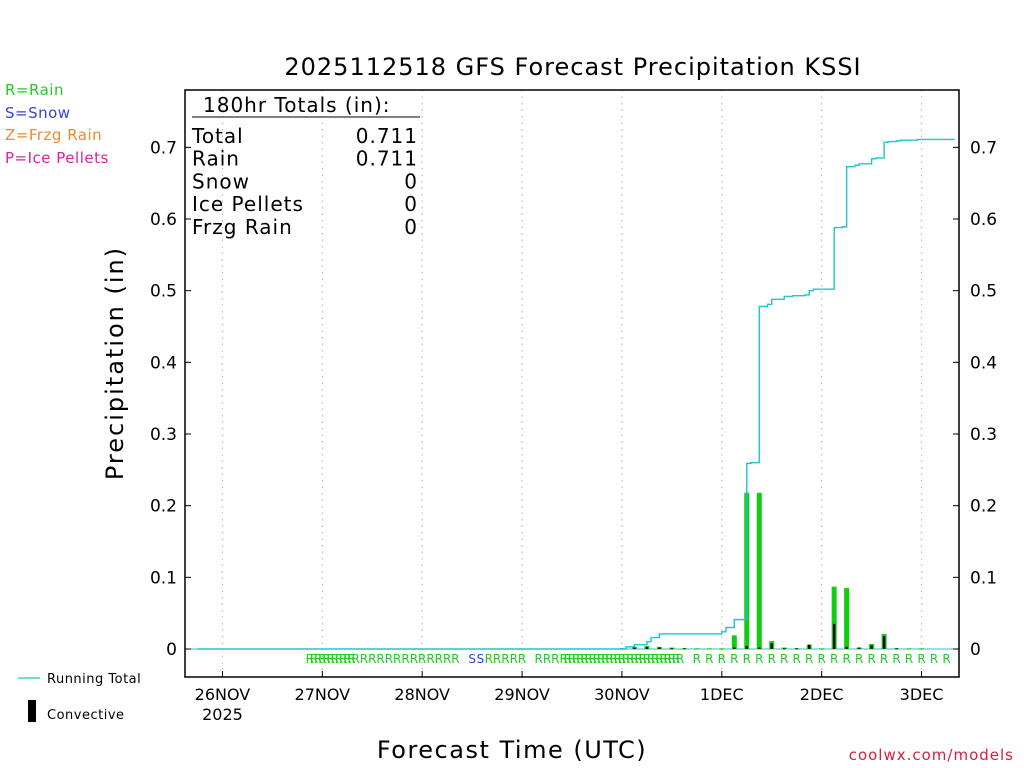 This screenshot has height=768, width=1024. I want to click on y-tick-label-right: 0.2, so click(983, 507).